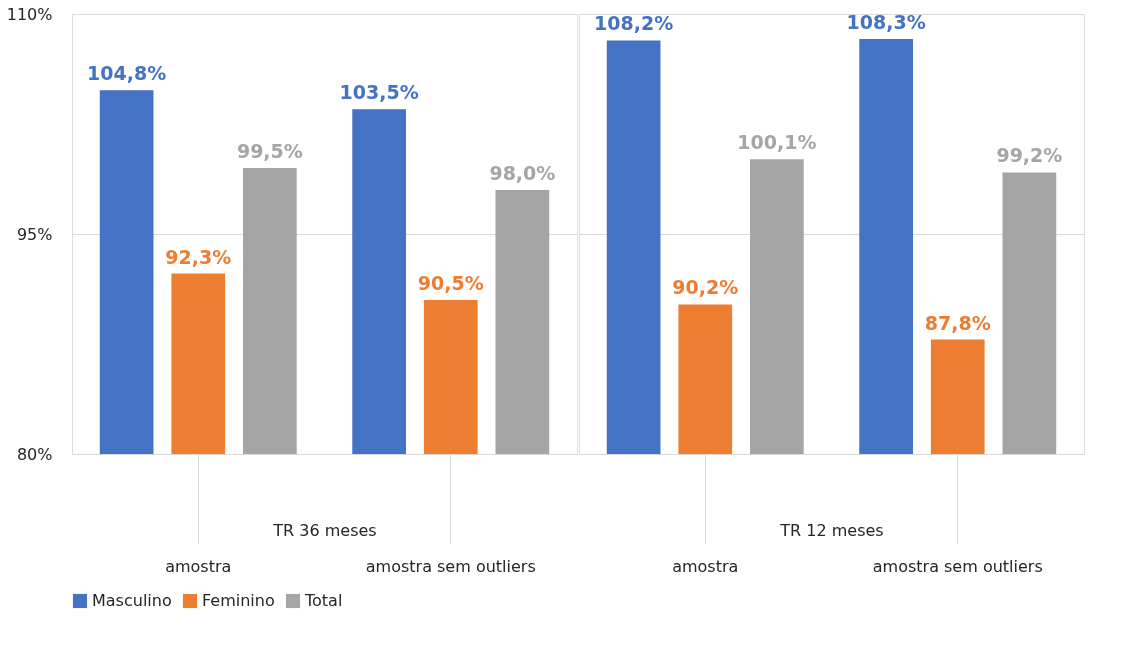 The height and width of the screenshot is (670, 1128). What do you see at coordinates (777, 142) in the screenshot?
I see `data-label: 100,1%` at bounding box center [777, 142].